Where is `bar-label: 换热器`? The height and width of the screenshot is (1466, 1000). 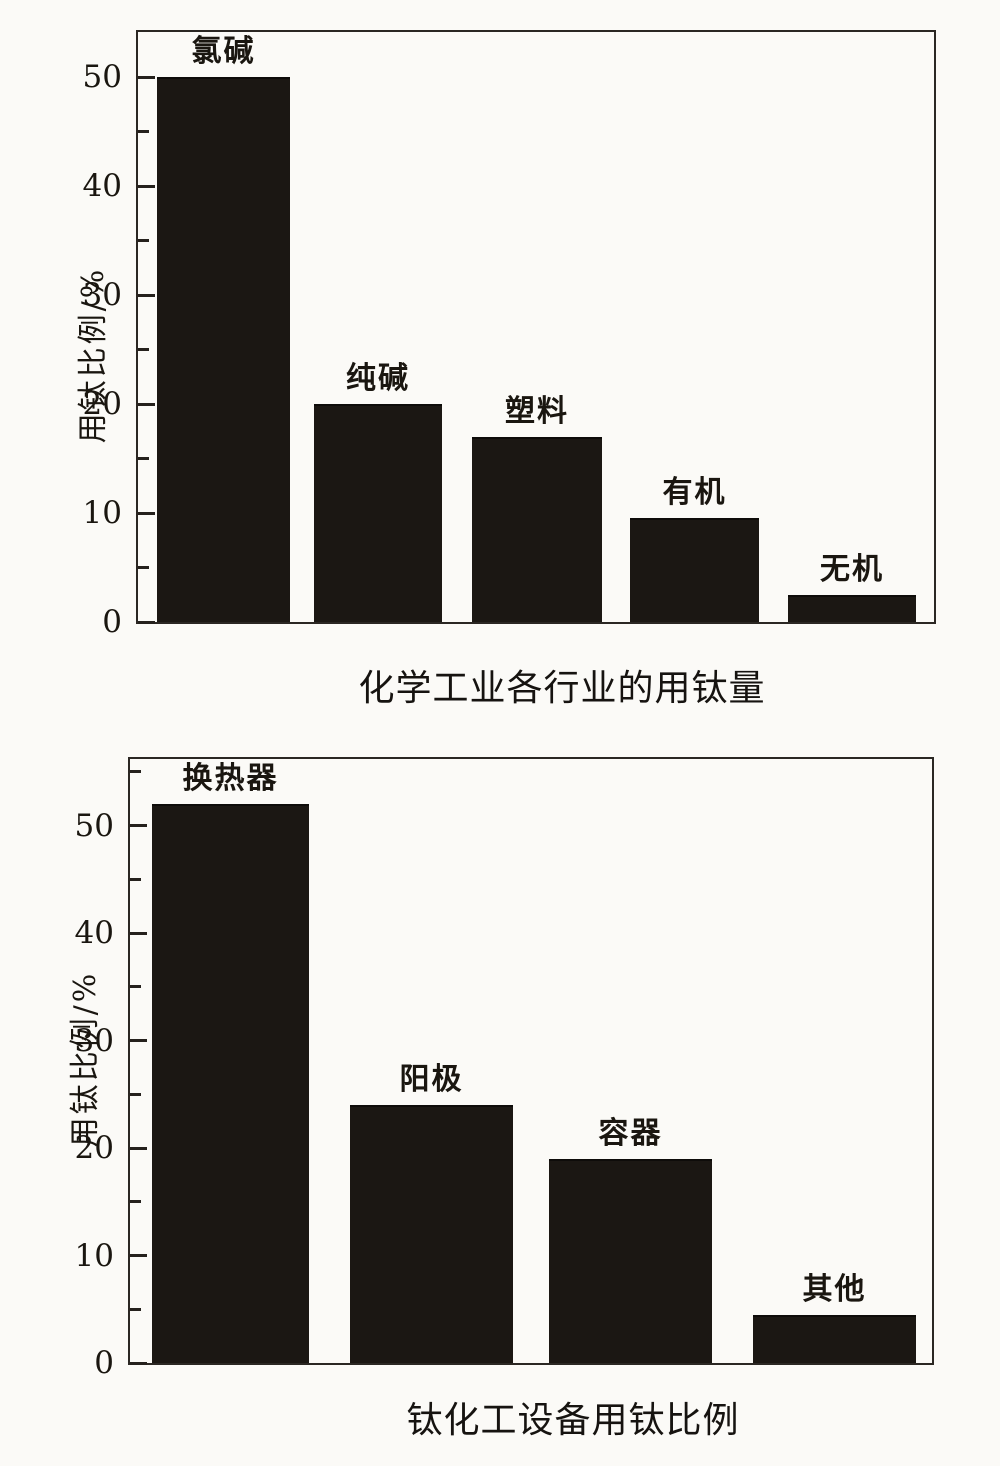
bar-label: 换热器 is located at coordinates (230, 778).